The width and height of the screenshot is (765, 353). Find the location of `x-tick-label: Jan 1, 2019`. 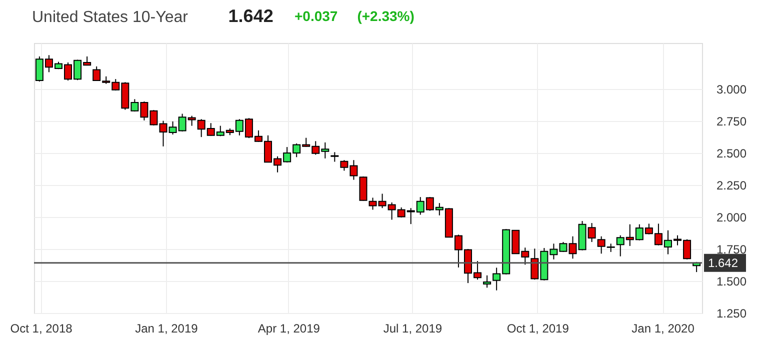

x-tick-label: Jan 1, 2019 is located at coordinates (166, 329).